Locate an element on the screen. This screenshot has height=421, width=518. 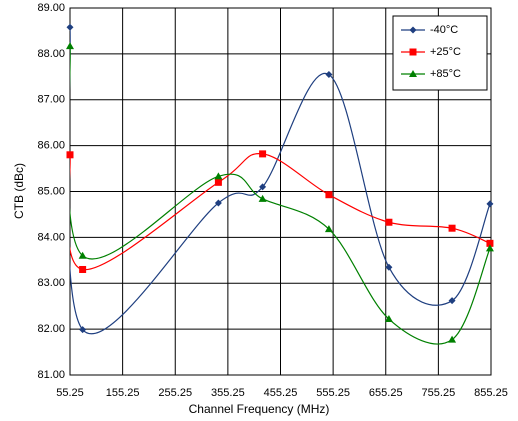
x-tick-label: 755.25 is located at coordinates (439, 393).